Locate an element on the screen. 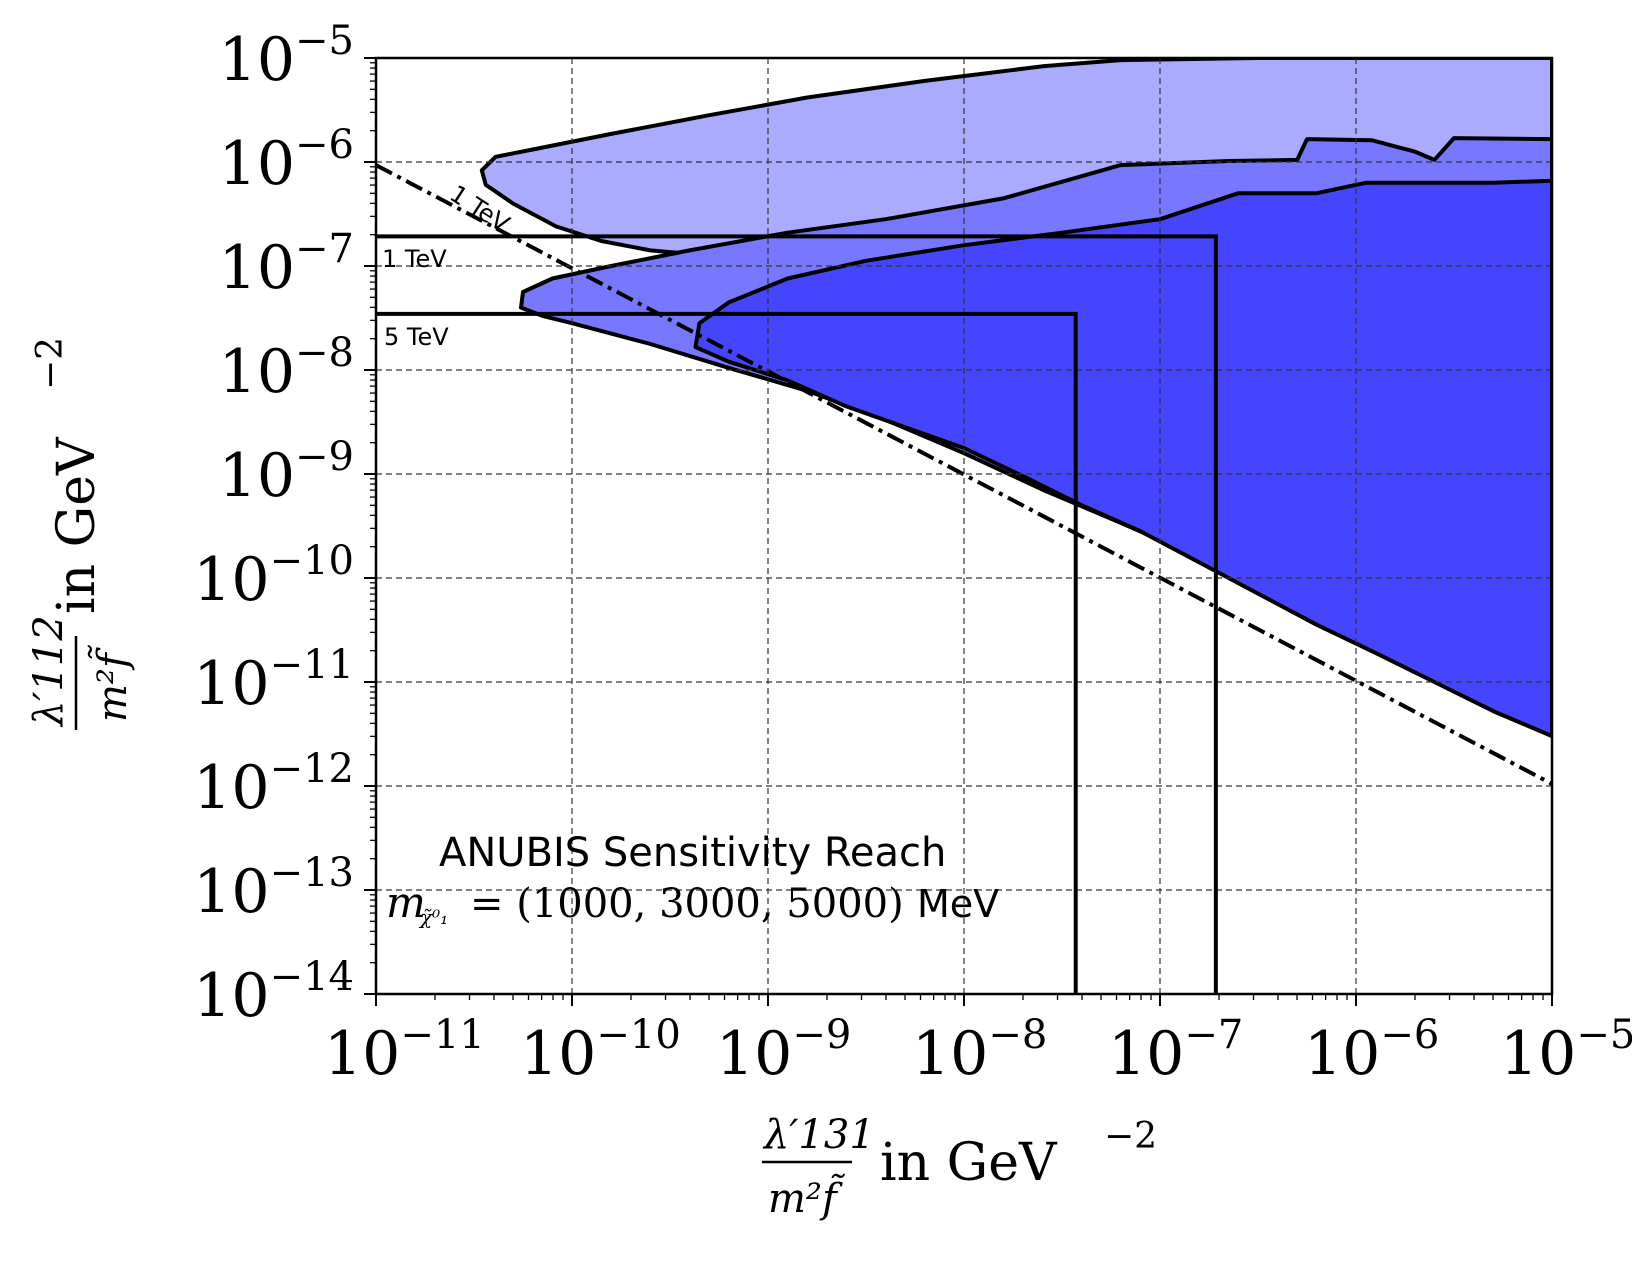 The image size is (1632, 1268). bound-label-5tev: 5 TeV is located at coordinates (416, 337).